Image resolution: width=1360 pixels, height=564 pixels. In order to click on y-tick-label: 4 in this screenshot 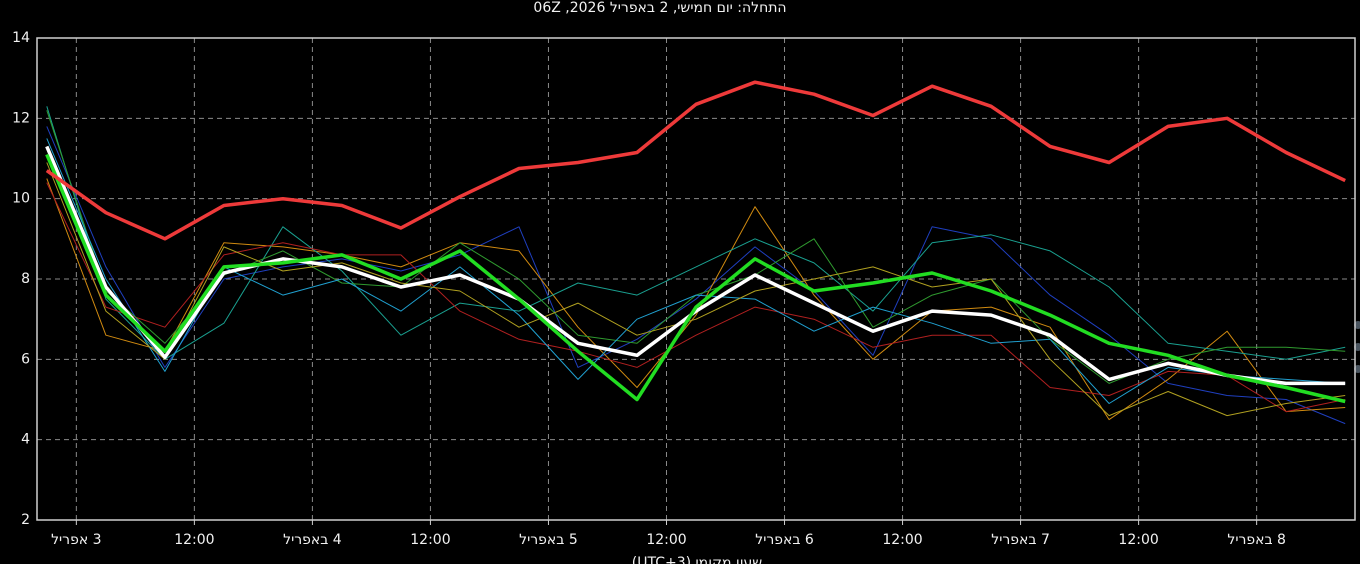, I will do `click(25, 440)`.